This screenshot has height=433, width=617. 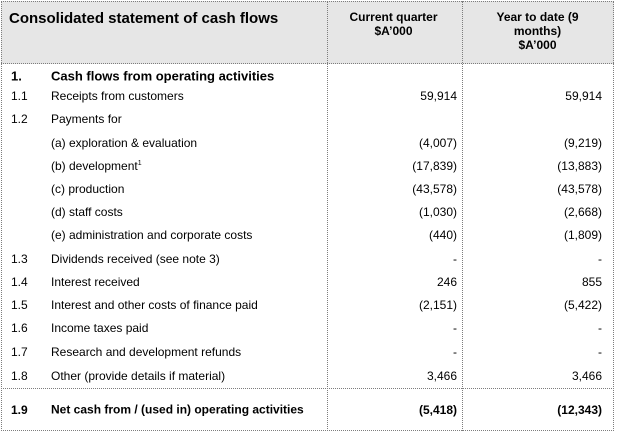 What do you see at coordinates (86, 118) in the screenshot?
I see `row-label: Payments for` at bounding box center [86, 118].